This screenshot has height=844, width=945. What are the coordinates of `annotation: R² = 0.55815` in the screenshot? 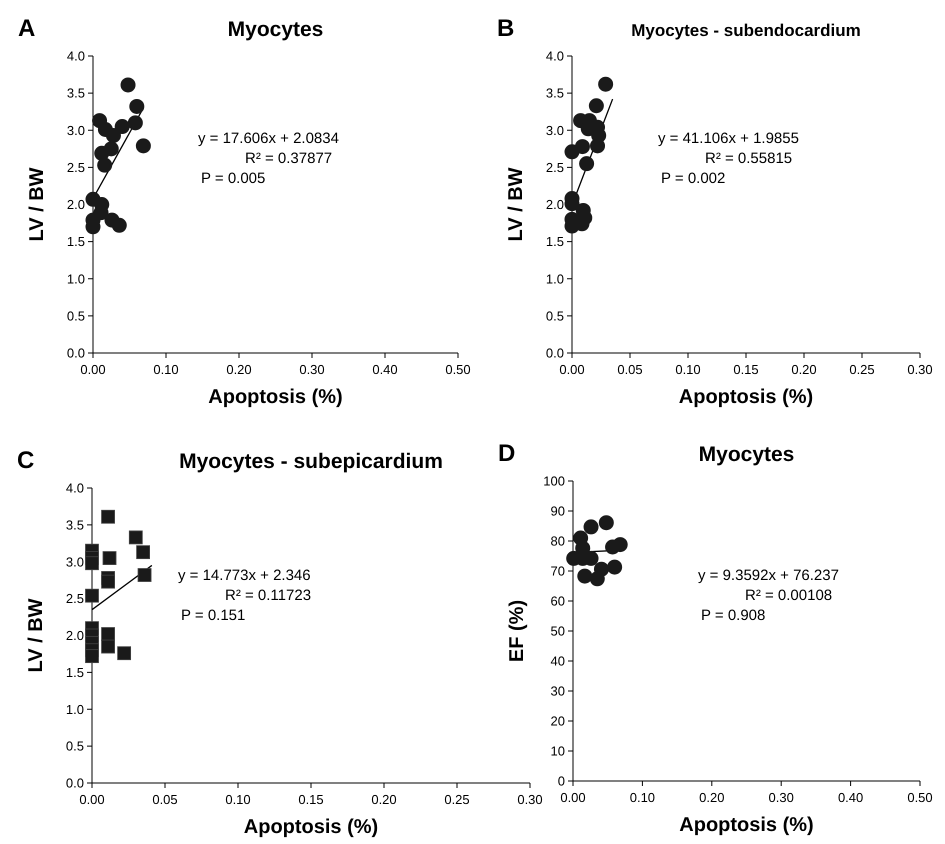 It's located at (748, 158).